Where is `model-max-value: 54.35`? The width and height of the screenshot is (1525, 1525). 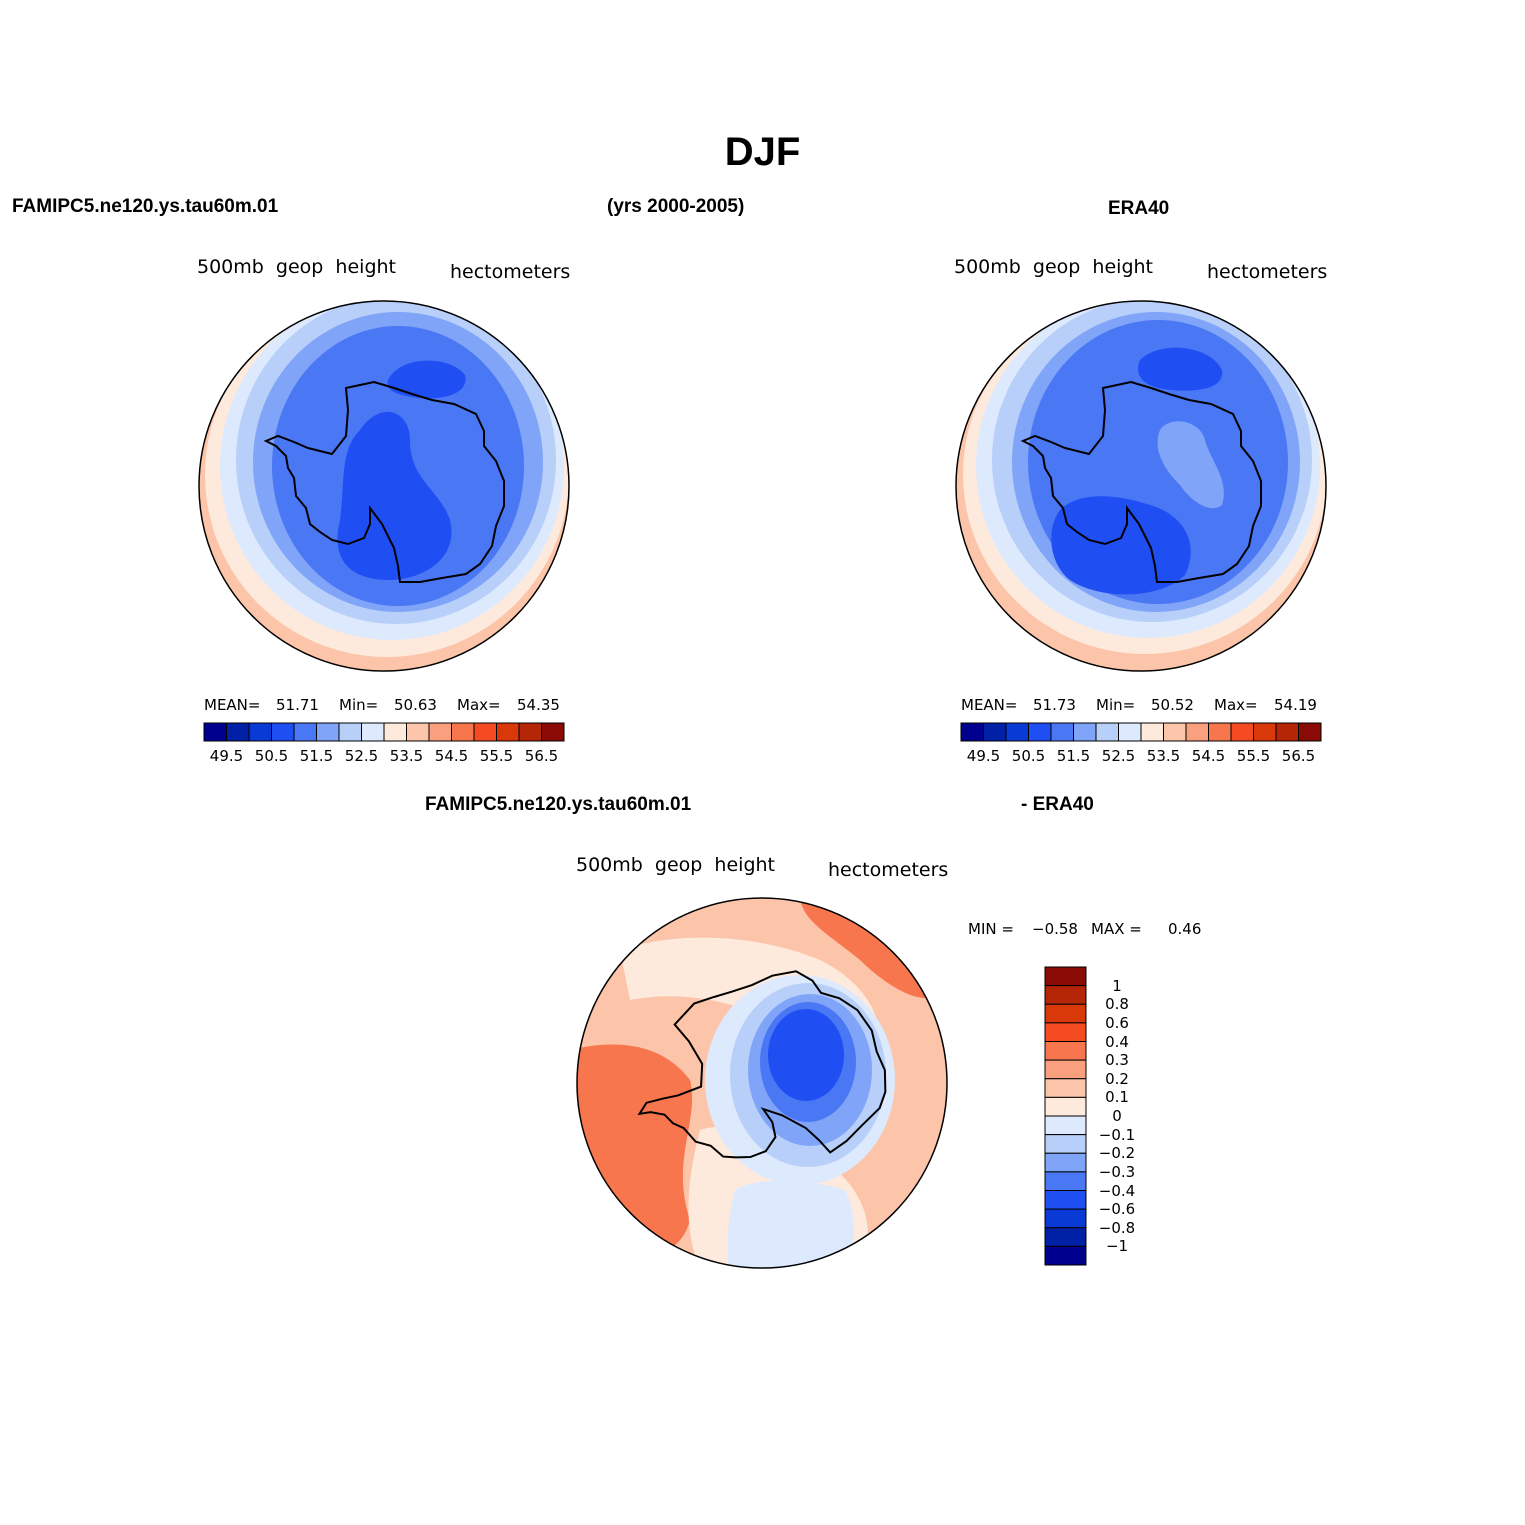
model-max-value: 54.35 is located at coordinates (538, 705).